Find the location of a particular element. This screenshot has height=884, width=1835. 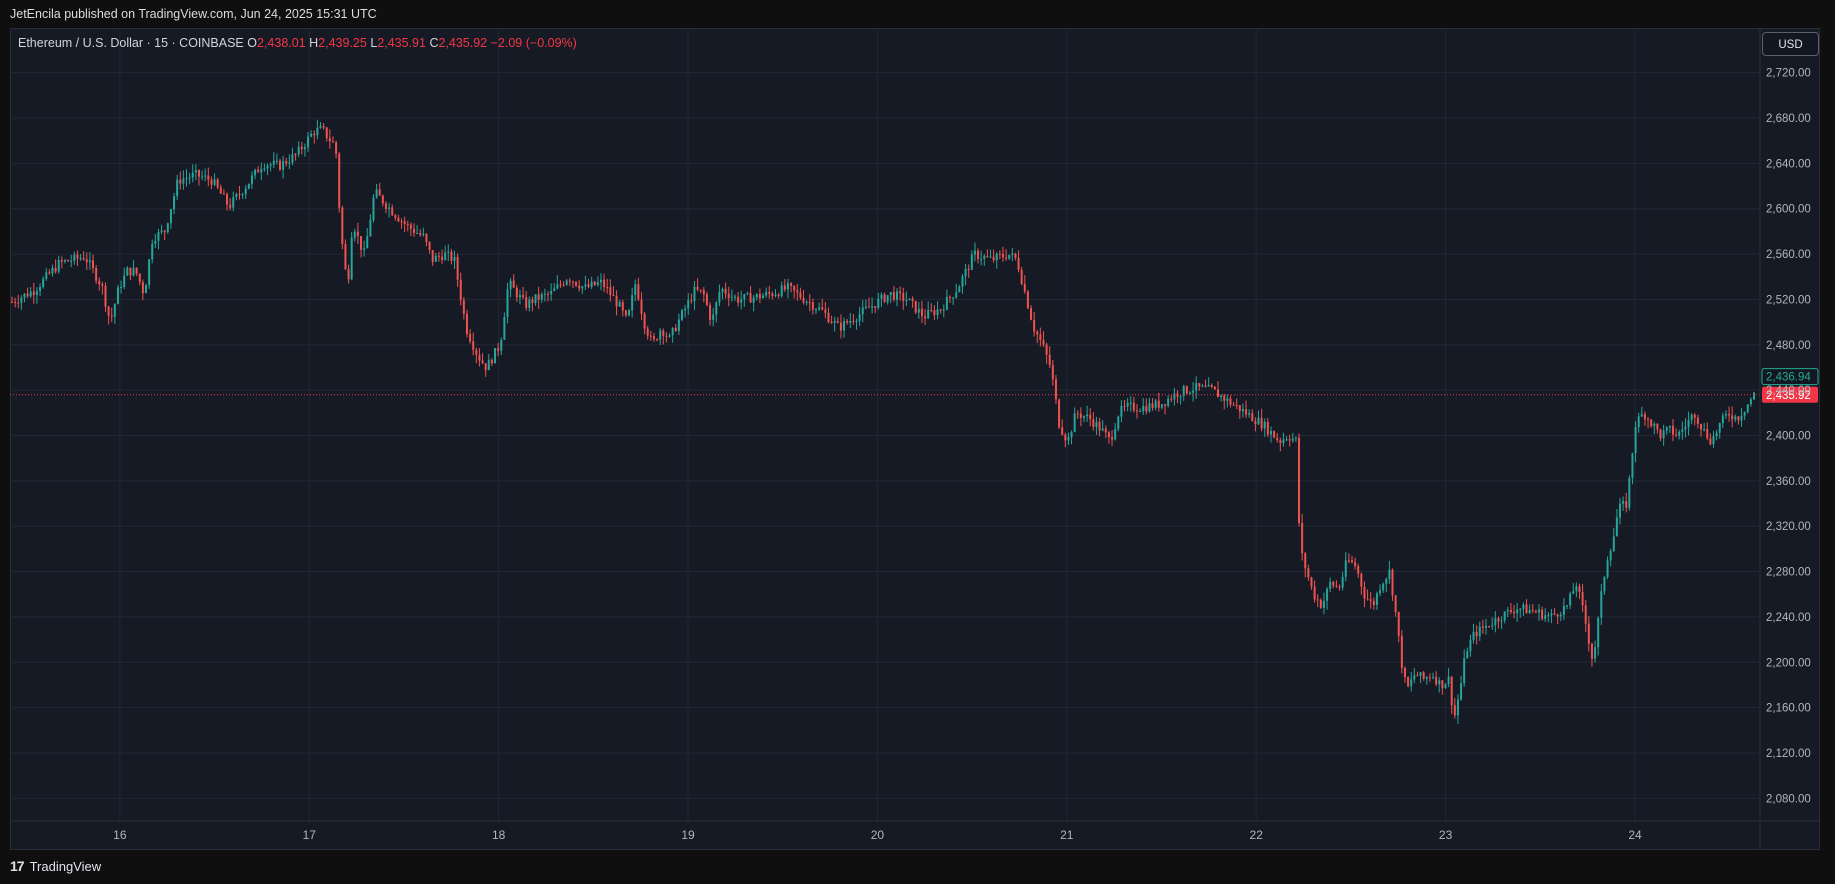

price-lines: 2,436.94 2,435.92 is located at coordinates (914, 385).